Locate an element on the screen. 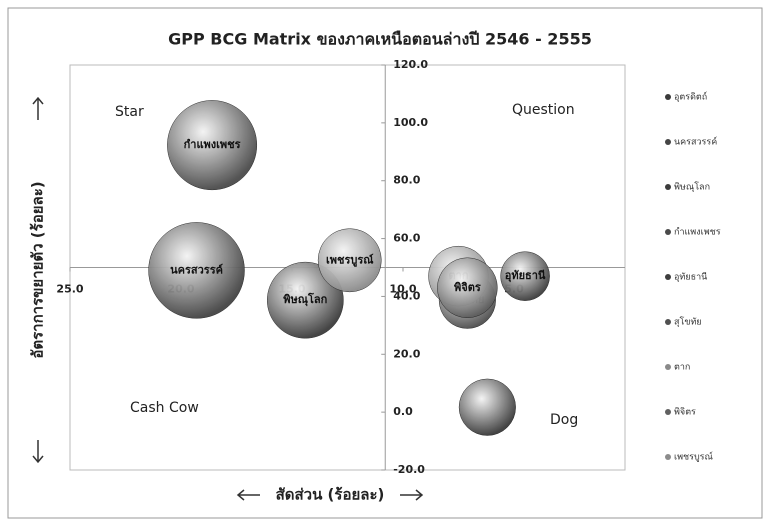 This screenshot has height=526, width=770. y-tick-label: 100.0 is located at coordinates (410, 122).